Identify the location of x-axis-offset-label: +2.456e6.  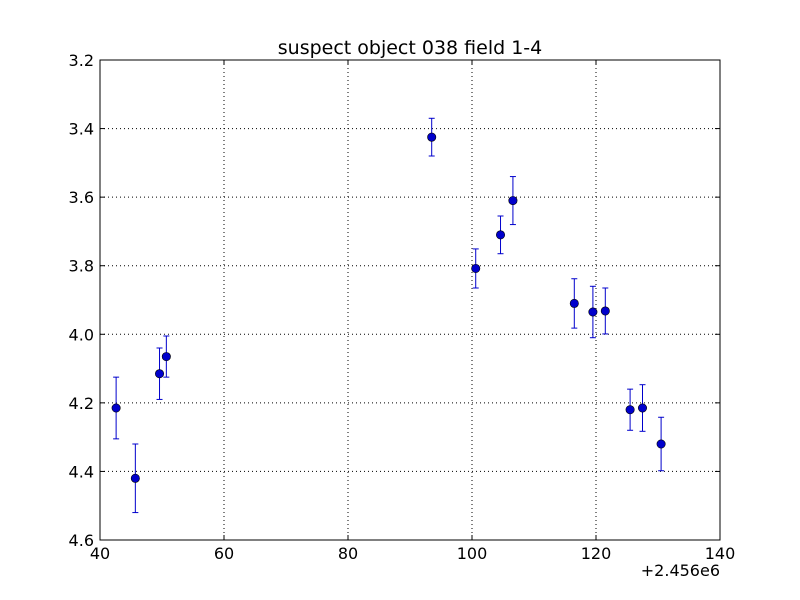
(680, 570).